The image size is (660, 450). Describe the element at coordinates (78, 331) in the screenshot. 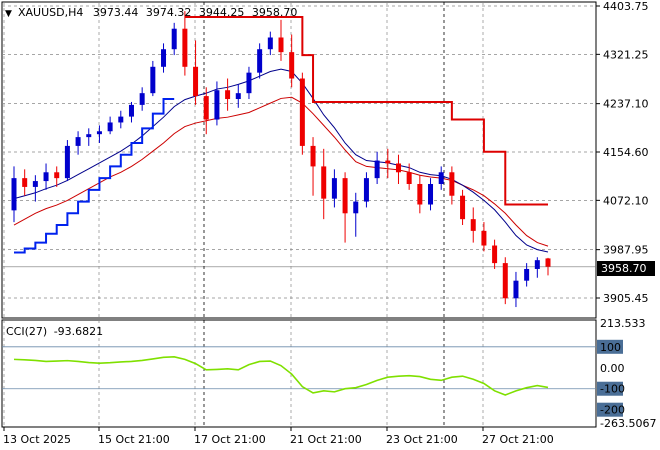

I see `cci-value: -93.6821` at that location.